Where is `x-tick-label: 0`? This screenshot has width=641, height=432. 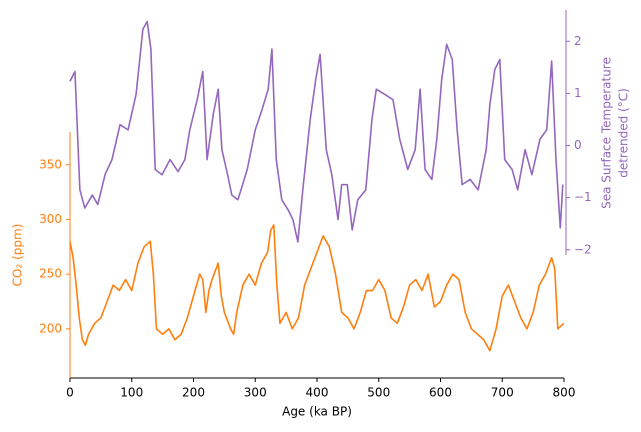
x-tick-label: 0 is located at coordinates (70, 393).